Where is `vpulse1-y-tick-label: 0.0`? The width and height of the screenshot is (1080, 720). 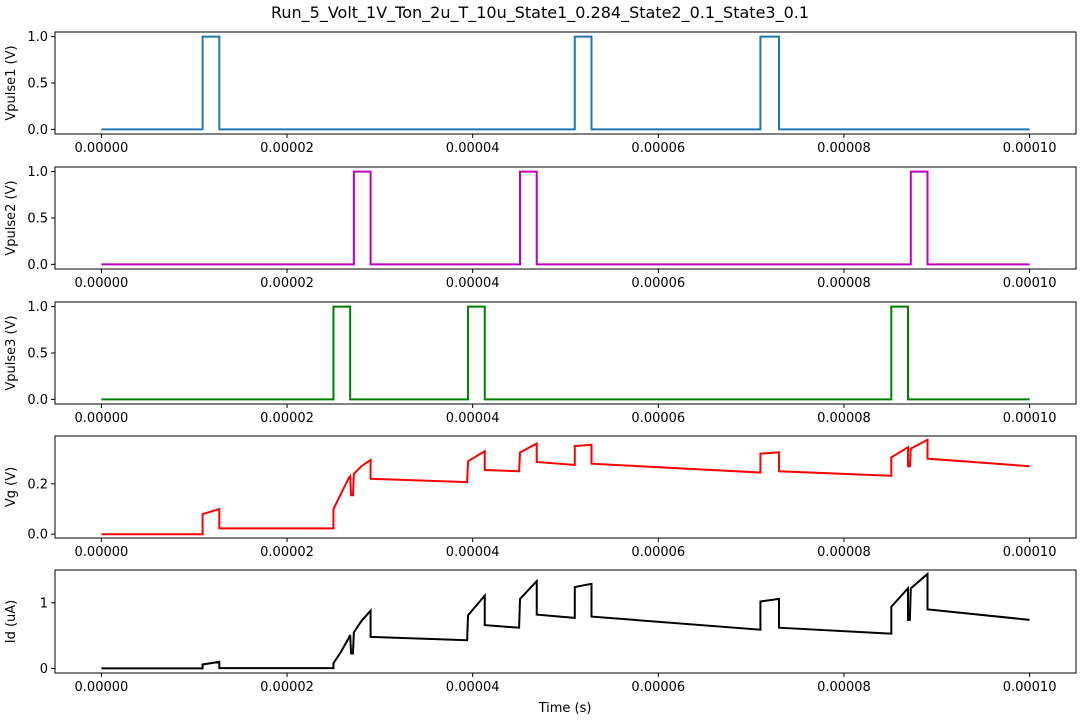
vpulse1-y-tick-label: 0.0 is located at coordinates (37, 130).